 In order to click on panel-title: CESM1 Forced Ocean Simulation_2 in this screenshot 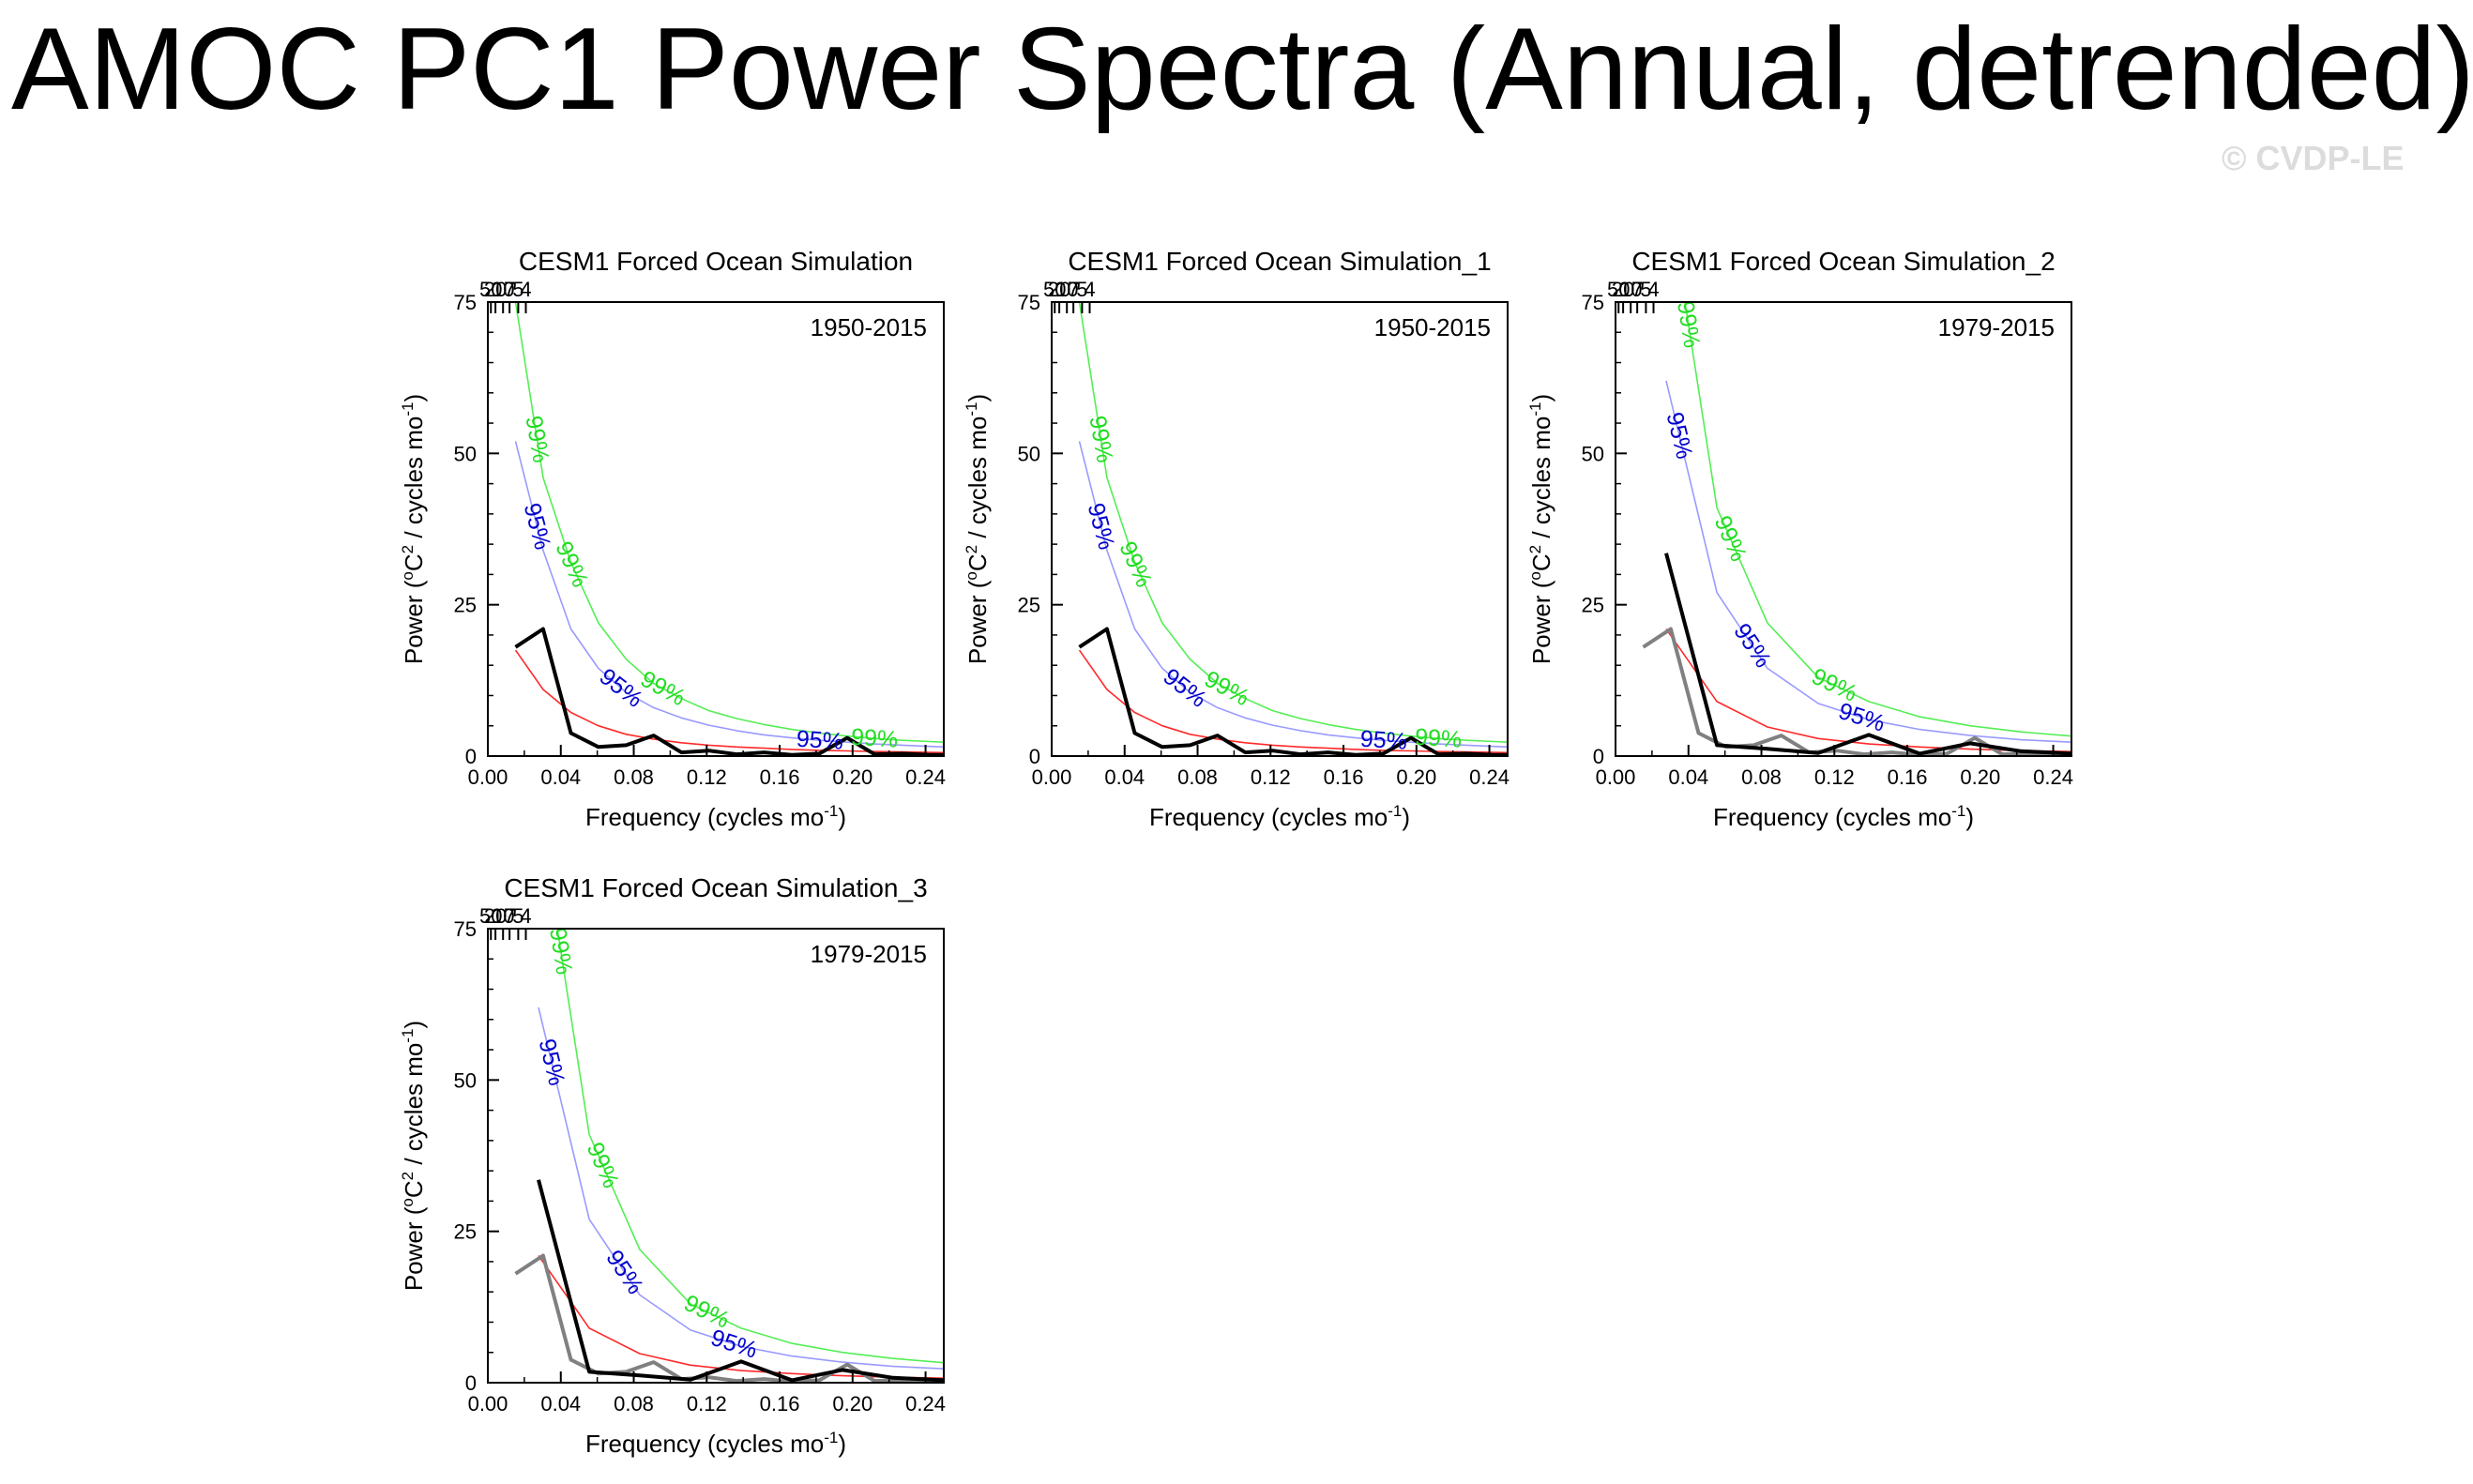, I will do `click(1843, 261)`.